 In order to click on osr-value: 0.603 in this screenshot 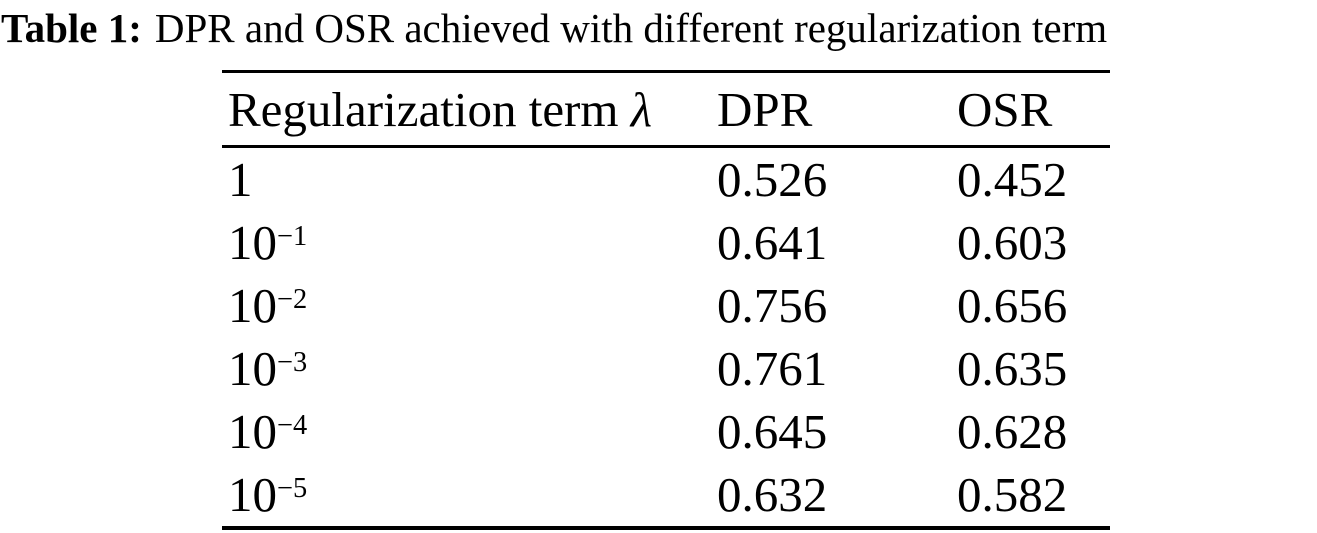, I will do `click(1012, 242)`.